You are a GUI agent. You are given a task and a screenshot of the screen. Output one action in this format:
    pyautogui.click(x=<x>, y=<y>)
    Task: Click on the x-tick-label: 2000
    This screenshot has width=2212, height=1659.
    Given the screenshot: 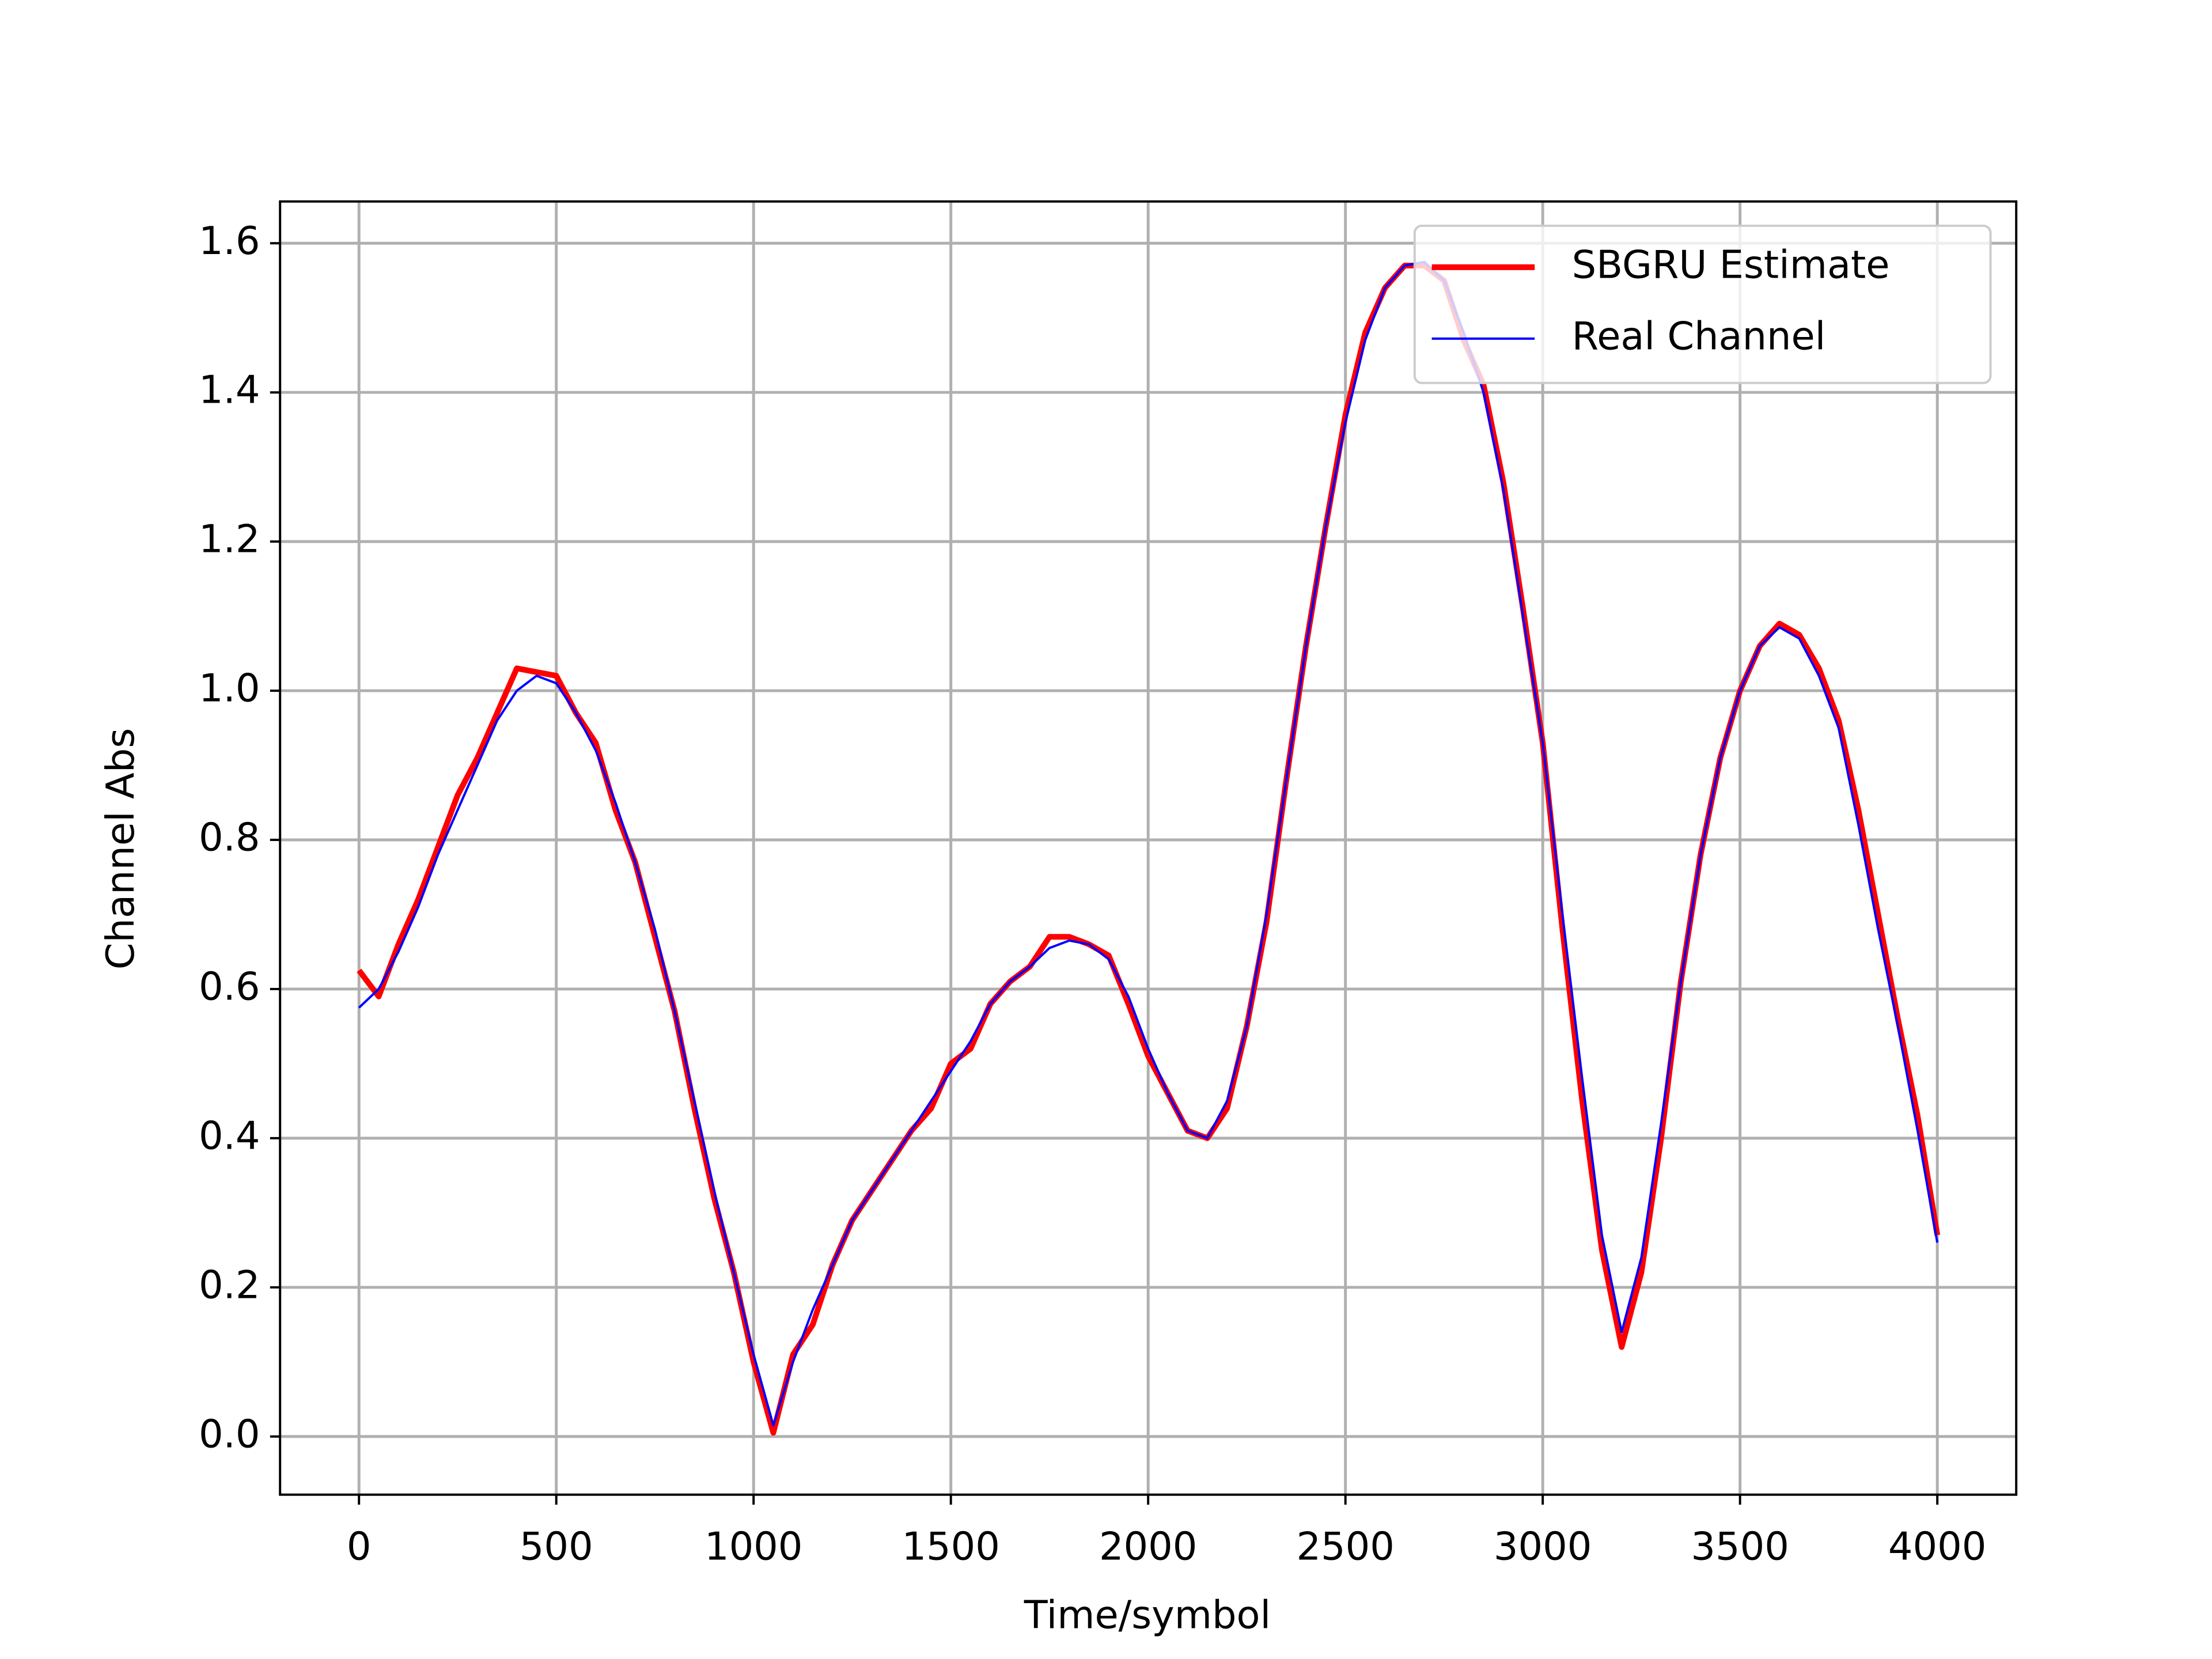 What is the action you would take?
    pyautogui.click(x=1148, y=1546)
    